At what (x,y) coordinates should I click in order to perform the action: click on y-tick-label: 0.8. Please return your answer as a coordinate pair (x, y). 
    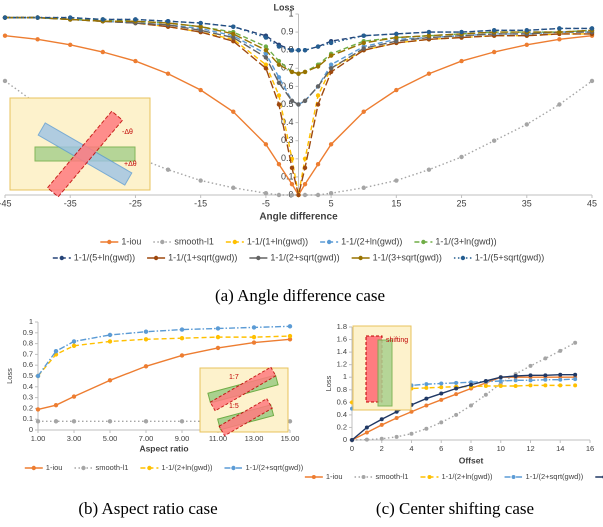
    Looking at the image, I should click on (28, 343).